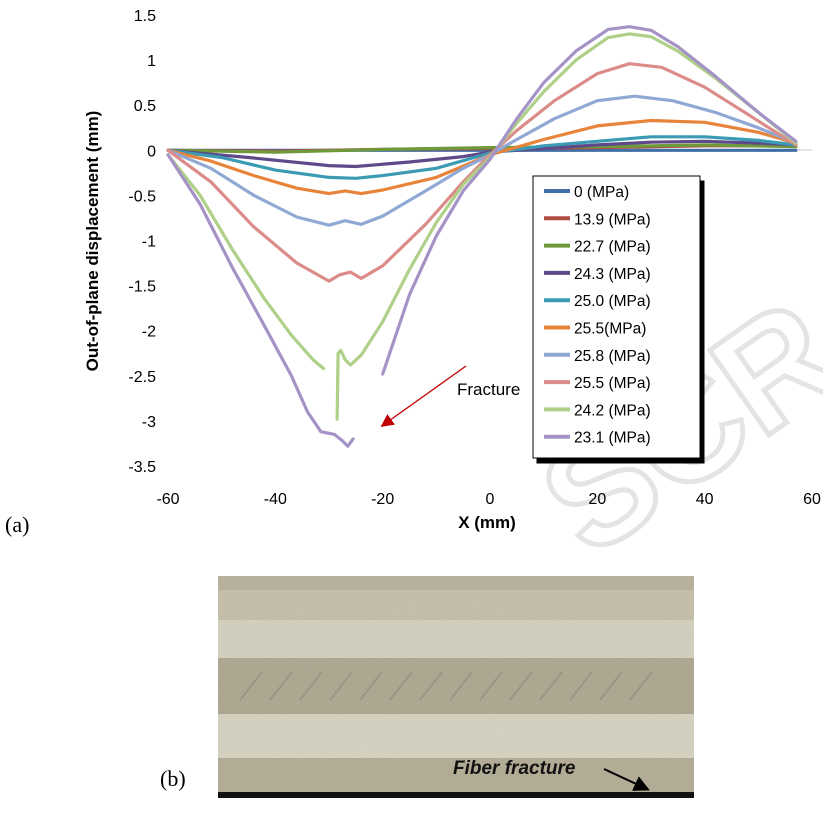 This screenshot has width=823, height=814. What do you see at coordinates (601, 192) in the screenshot?
I see `legend-label: 0 (MPa)` at bounding box center [601, 192].